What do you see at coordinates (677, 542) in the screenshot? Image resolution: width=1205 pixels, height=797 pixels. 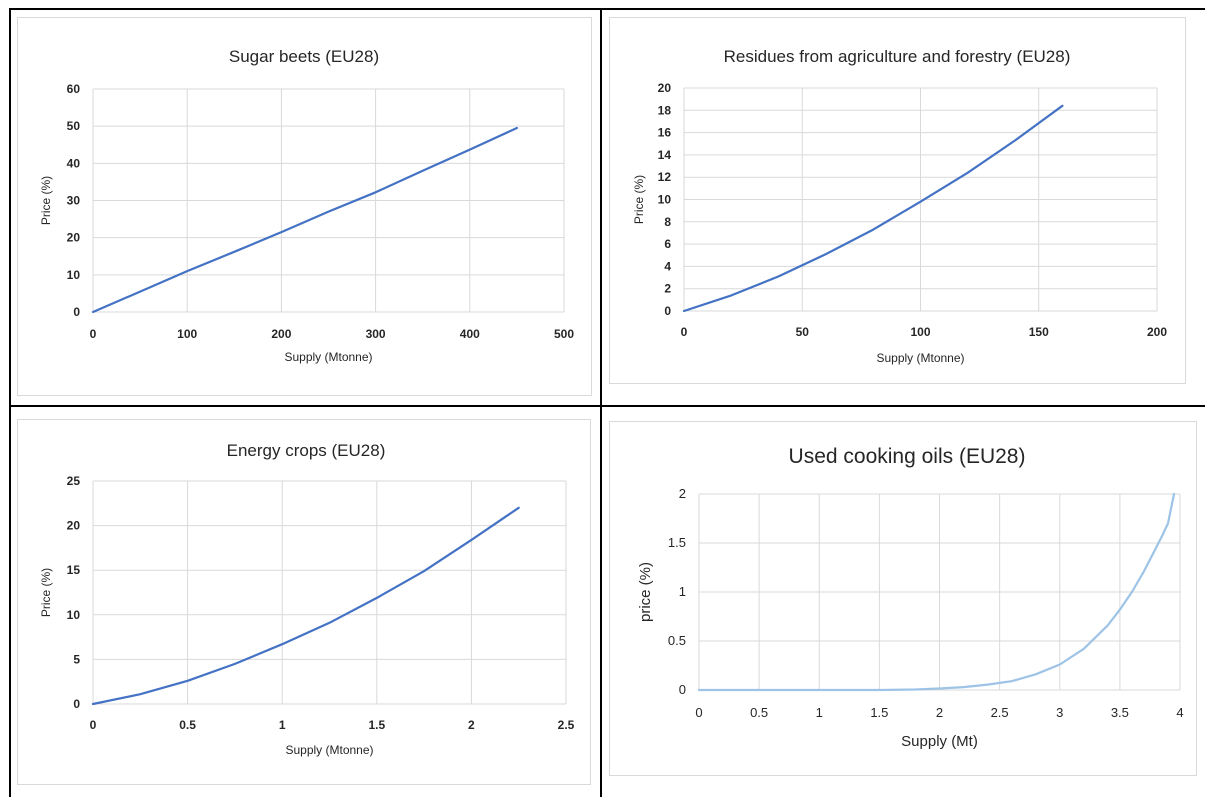 I see `y-tick-label-used-cooking-oils: 1.5` at bounding box center [677, 542].